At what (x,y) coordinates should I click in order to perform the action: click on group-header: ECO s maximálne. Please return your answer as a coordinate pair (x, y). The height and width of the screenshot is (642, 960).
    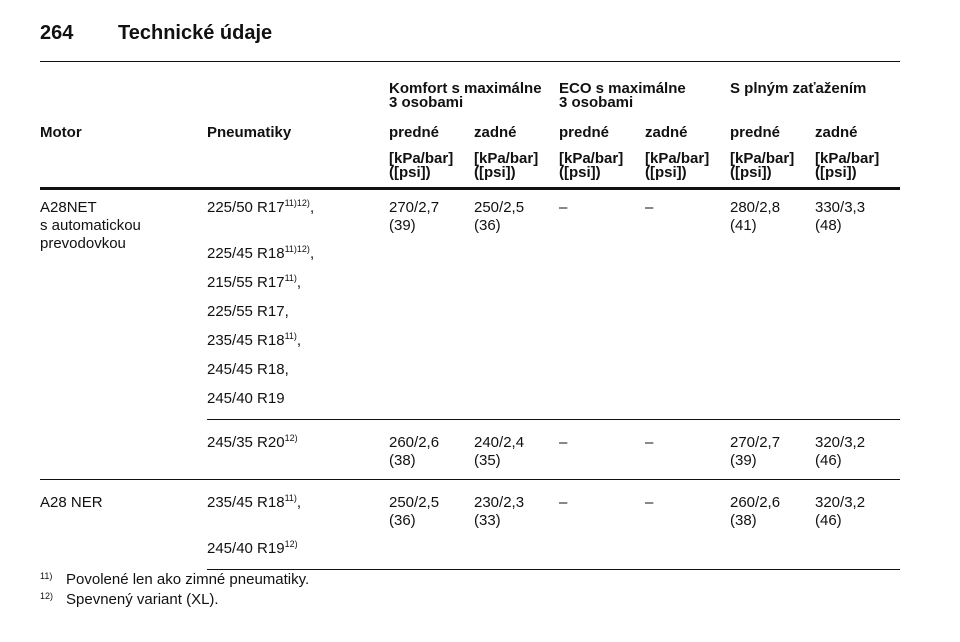
    Looking at the image, I should click on (622, 88).